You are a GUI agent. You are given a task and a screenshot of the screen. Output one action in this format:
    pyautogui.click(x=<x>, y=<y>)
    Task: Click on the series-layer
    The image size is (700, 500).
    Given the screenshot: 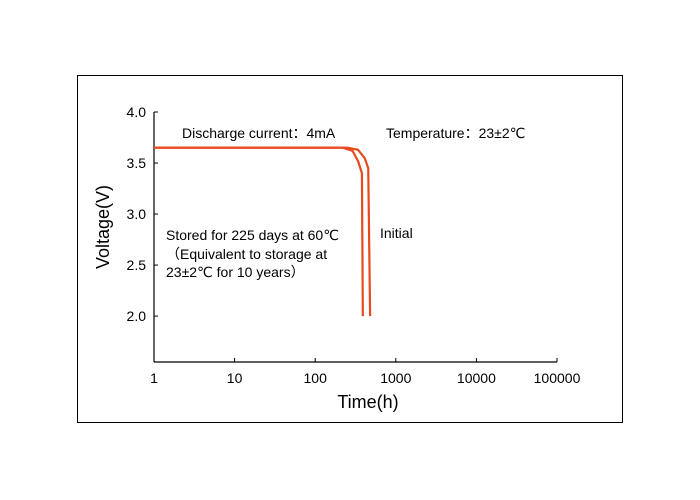 What is the action you would take?
    pyautogui.click(x=263, y=231)
    